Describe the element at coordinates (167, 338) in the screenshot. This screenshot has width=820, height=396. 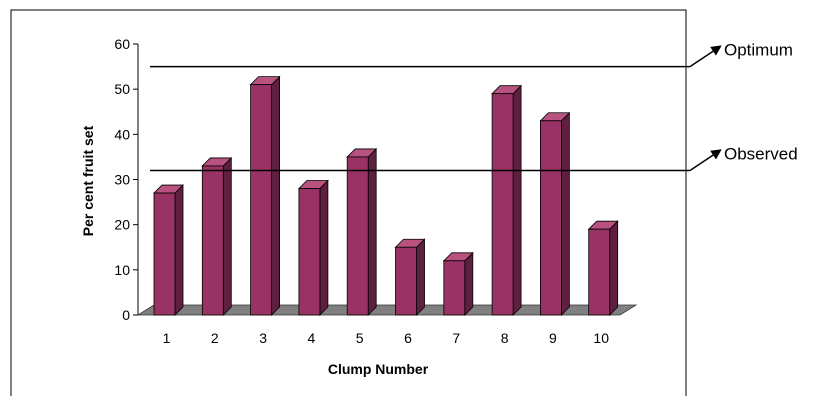
I see `x-tick-label: 1` at that location.